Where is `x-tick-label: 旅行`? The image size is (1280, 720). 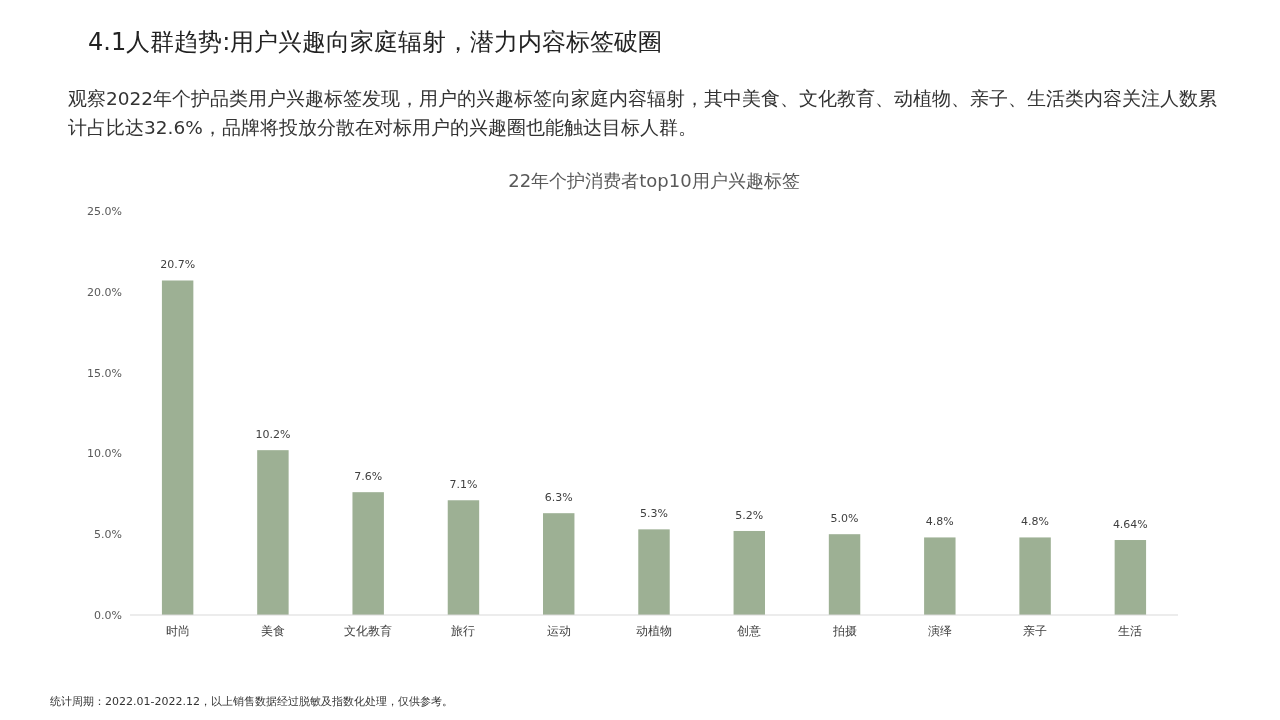
x-tick-label: 旅行 is located at coordinates (463, 631).